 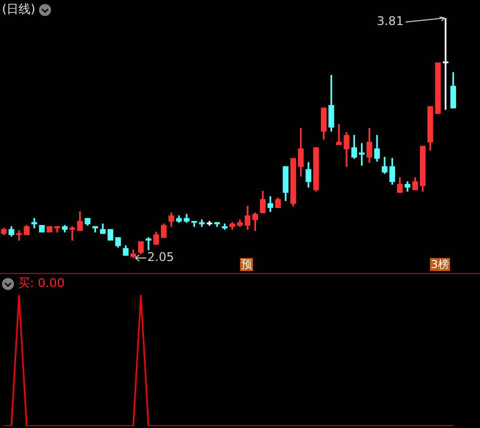 I want to click on annotation: 预, so click(x=246, y=264).